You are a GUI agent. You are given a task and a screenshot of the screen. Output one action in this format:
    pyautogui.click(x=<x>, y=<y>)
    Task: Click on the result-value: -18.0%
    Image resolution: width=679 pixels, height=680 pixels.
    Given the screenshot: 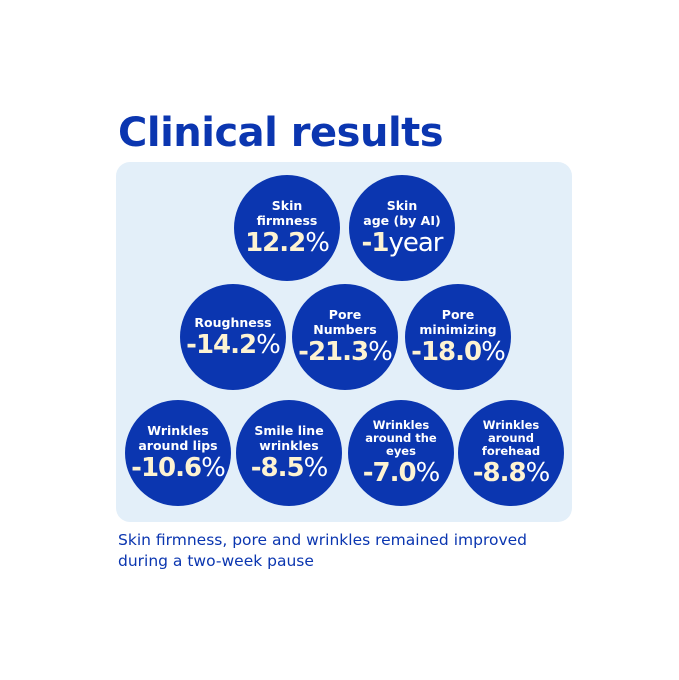 What is the action you would take?
    pyautogui.click(x=458, y=352)
    